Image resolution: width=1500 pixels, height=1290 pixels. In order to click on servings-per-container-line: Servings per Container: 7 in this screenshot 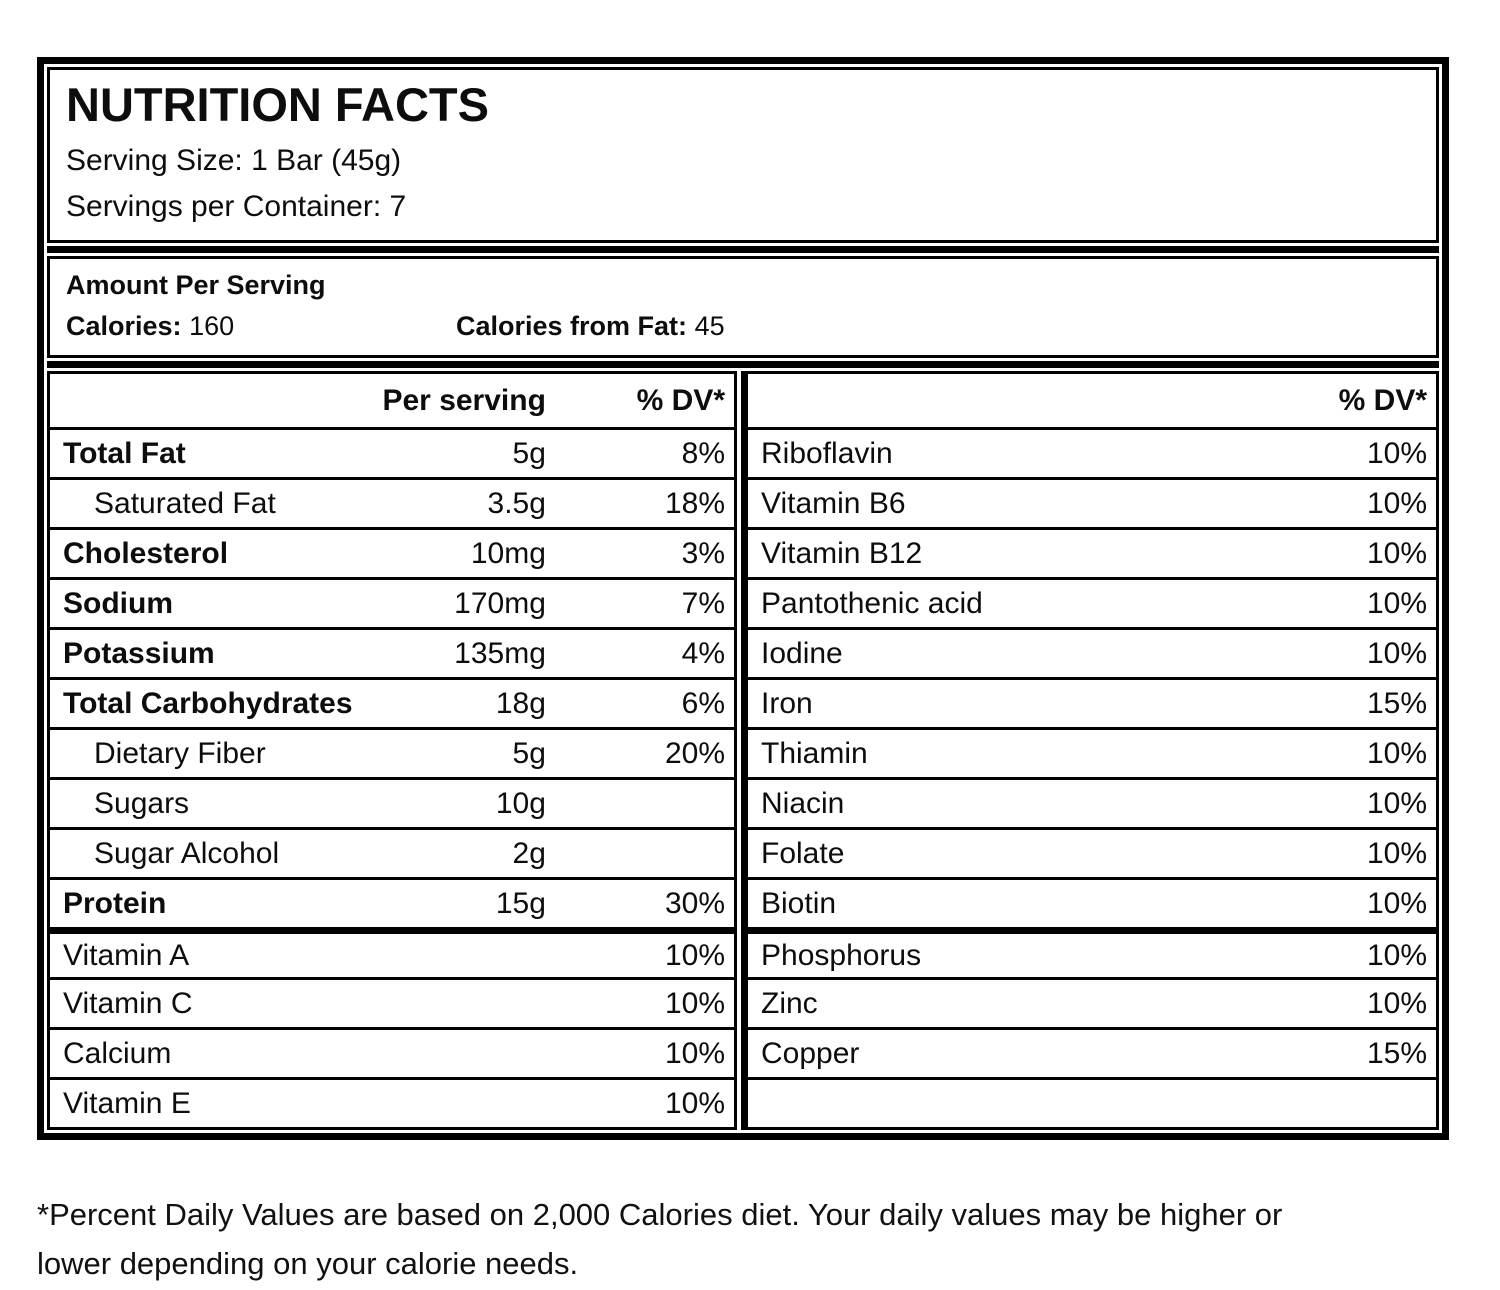, I will do `click(236, 207)`.